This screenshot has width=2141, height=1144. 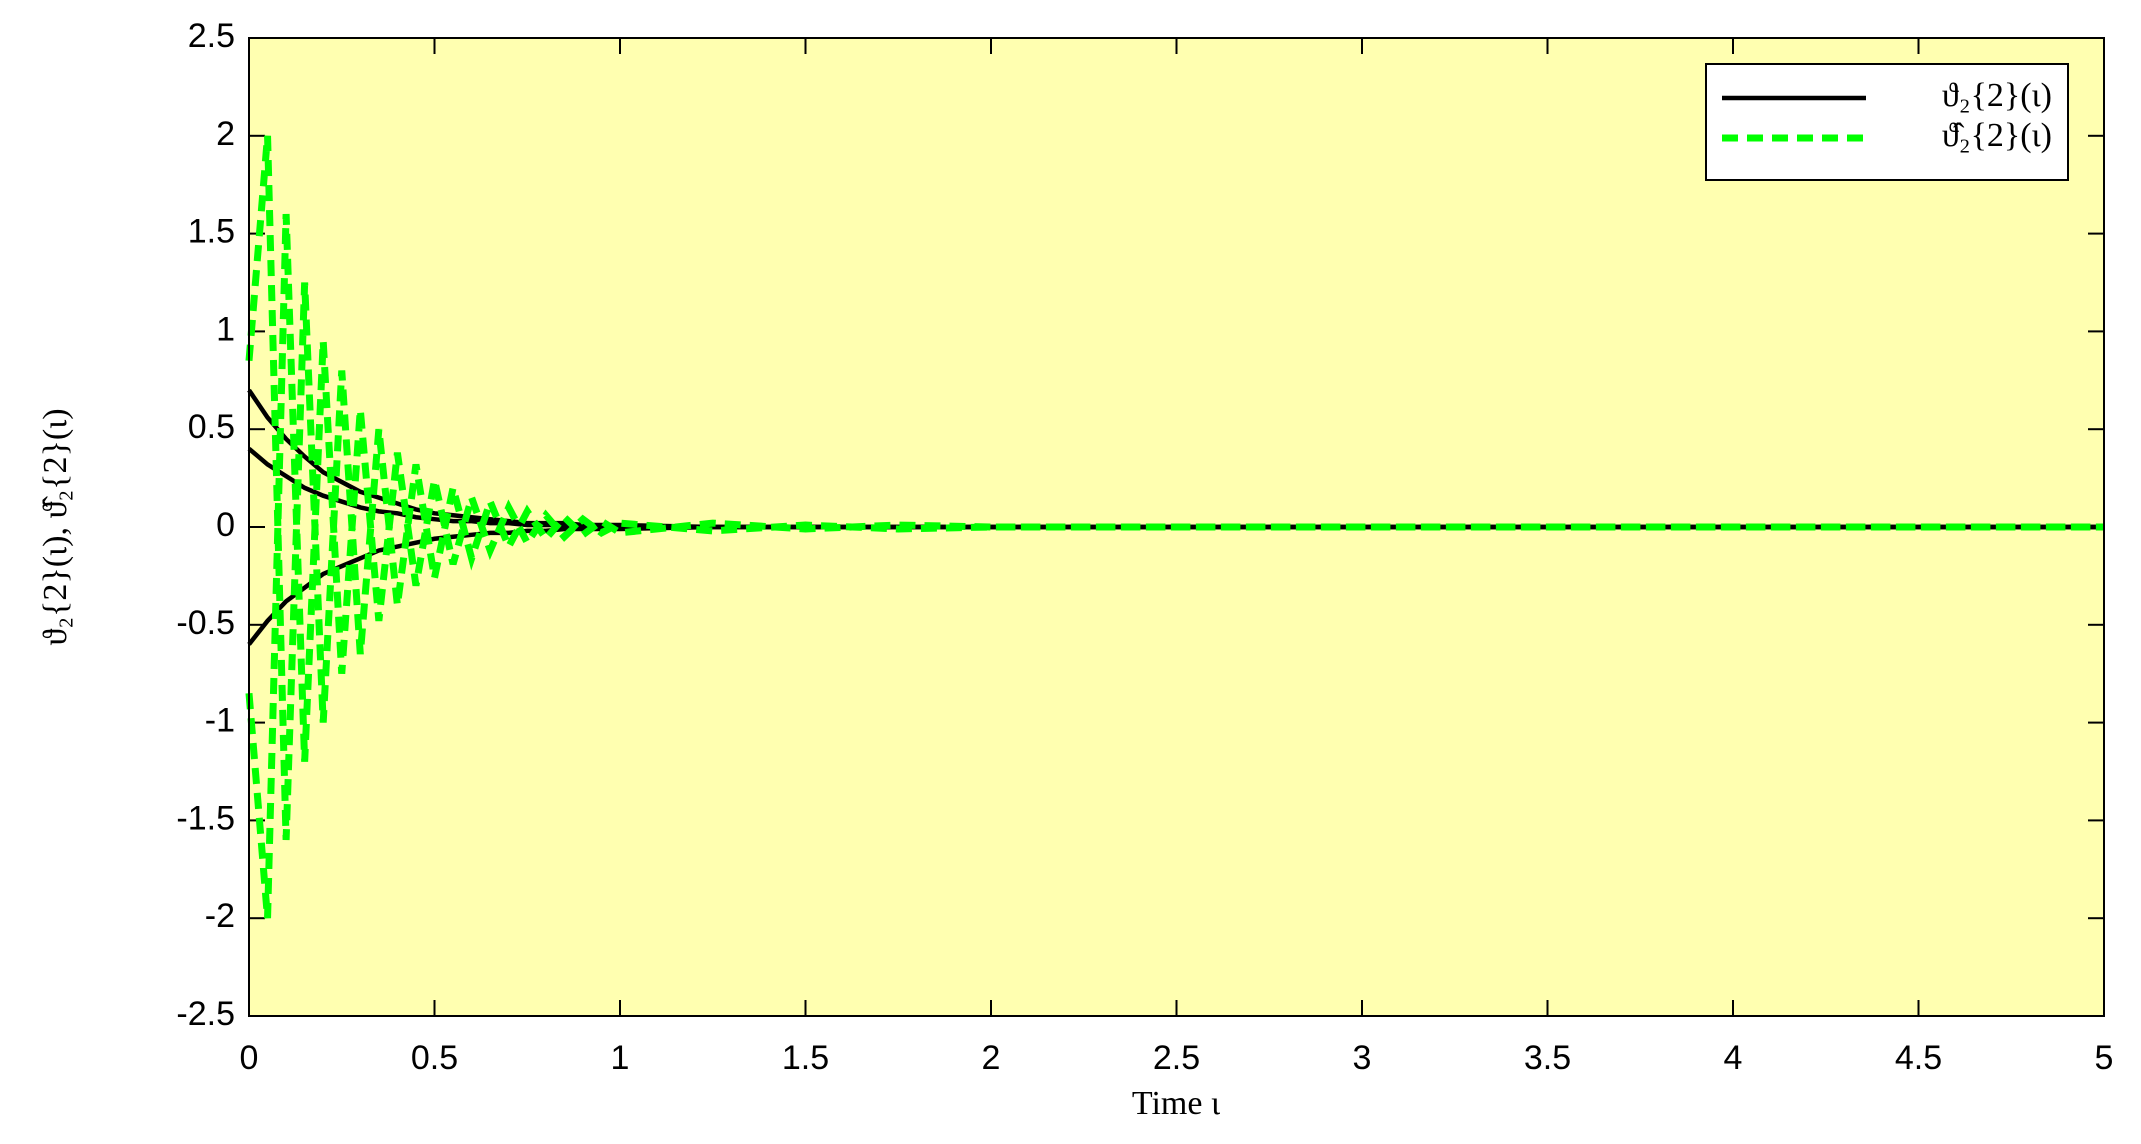 What do you see at coordinates (1362, 1058) in the screenshot?
I see `x-tick-label: 3` at bounding box center [1362, 1058].